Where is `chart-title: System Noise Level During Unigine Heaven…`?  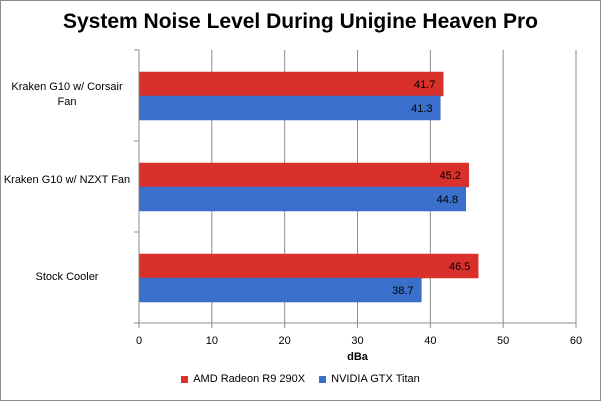
chart-title: System Noise Level During Unigine Heaven… is located at coordinates (300, 21).